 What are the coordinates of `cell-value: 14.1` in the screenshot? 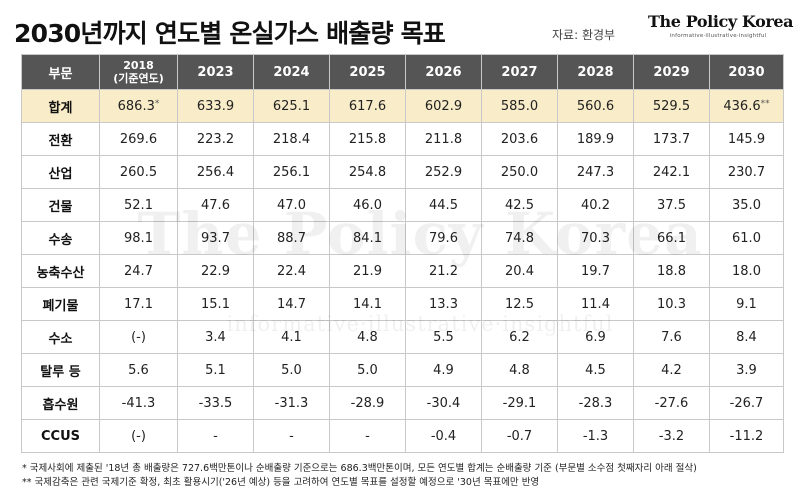 It's located at (367, 304).